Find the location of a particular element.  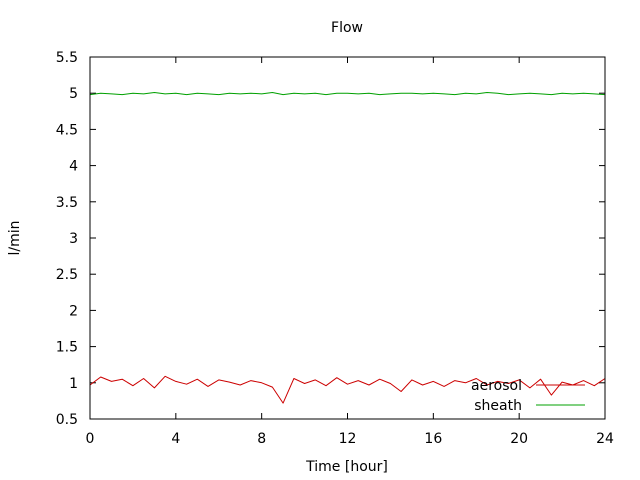

y-tick-label: 5 is located at coordinates (73, 94).